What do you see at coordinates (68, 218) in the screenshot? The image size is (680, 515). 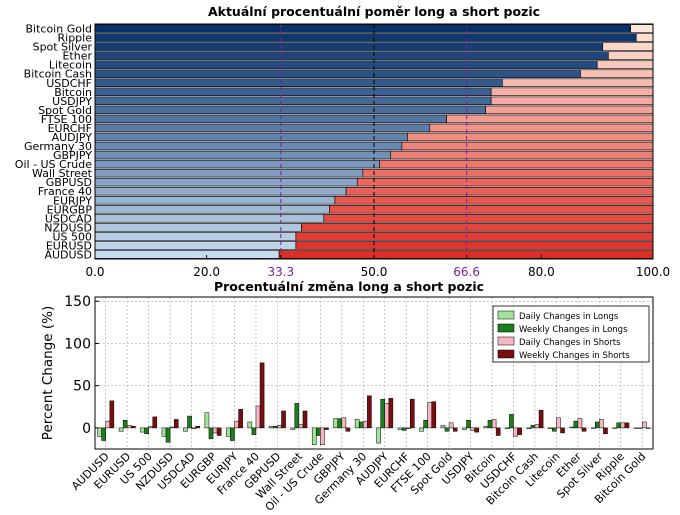 I see `category-label-21: USDCAD` at bounding box center [68, 218].